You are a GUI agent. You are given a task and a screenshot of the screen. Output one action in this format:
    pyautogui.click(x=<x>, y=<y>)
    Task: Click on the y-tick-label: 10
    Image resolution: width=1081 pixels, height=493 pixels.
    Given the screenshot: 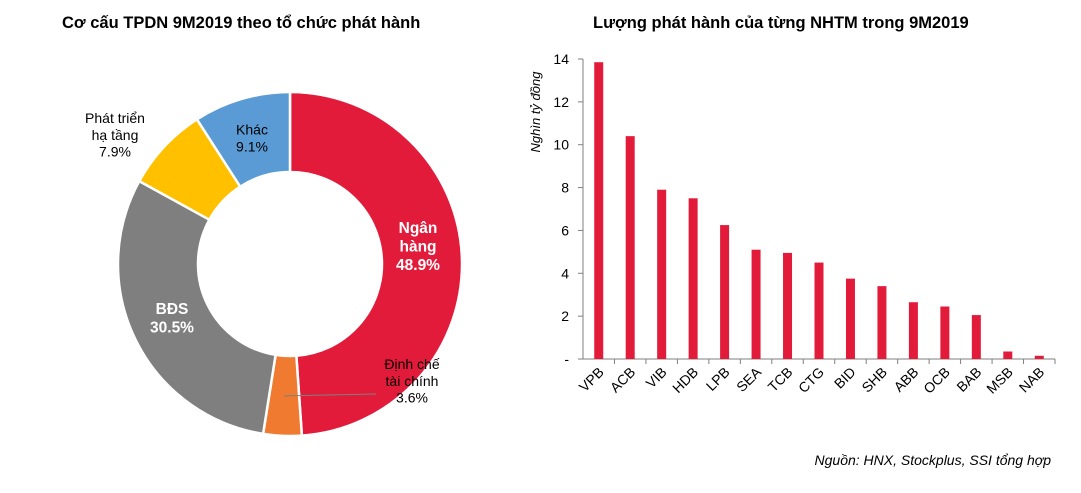 What is the action you would take?
    pyautogui.click(x=561, y=145)
    